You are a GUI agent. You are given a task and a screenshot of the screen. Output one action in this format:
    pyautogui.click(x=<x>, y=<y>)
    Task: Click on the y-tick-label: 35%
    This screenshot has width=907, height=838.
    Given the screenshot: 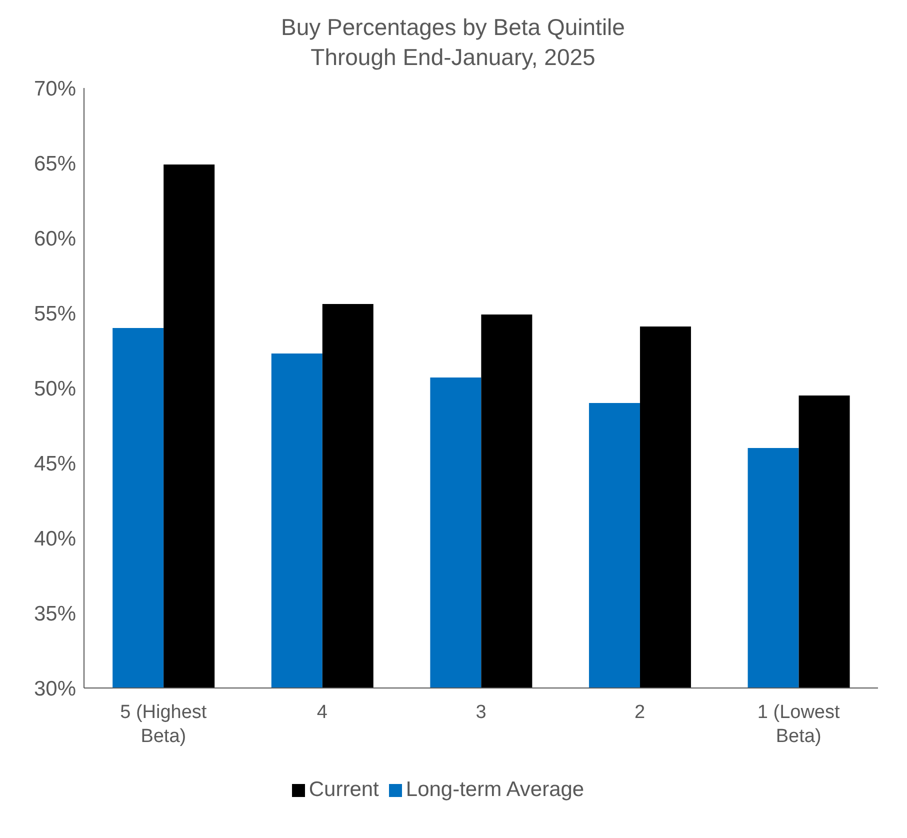 What is the action you would take?
    pyautogui.click(x=55, y=614)
    